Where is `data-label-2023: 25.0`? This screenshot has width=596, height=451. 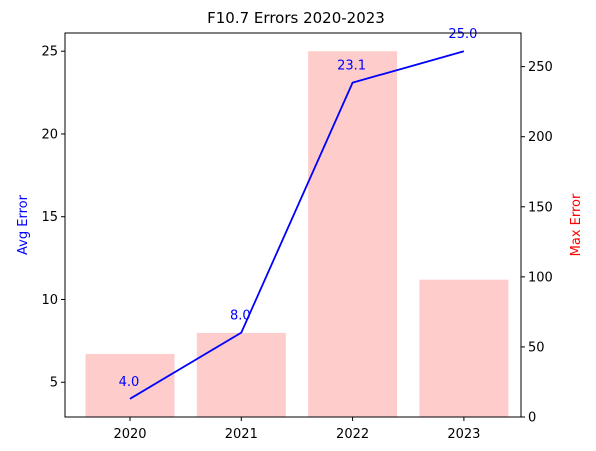 data-label-2023: 25.0 is located at coordinates (462, 34).